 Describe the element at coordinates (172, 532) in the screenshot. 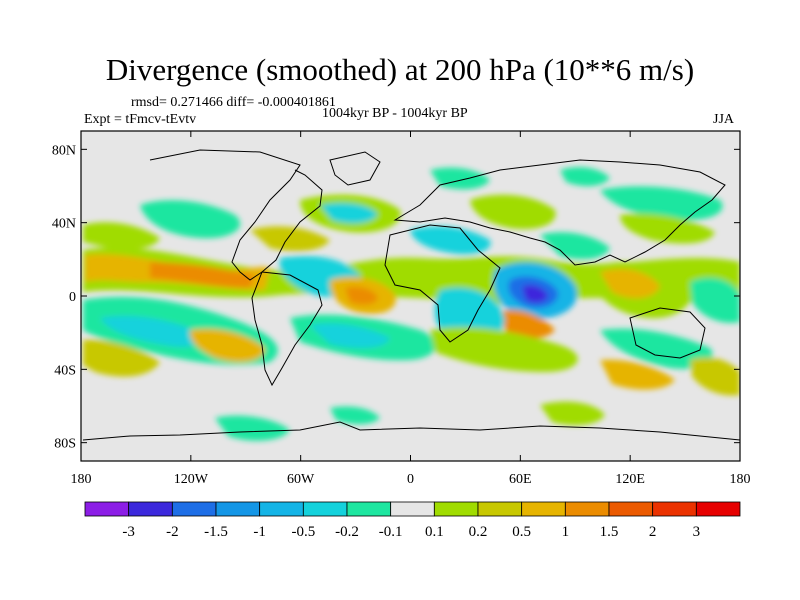

I see `colorbar-label: -2` at that location.